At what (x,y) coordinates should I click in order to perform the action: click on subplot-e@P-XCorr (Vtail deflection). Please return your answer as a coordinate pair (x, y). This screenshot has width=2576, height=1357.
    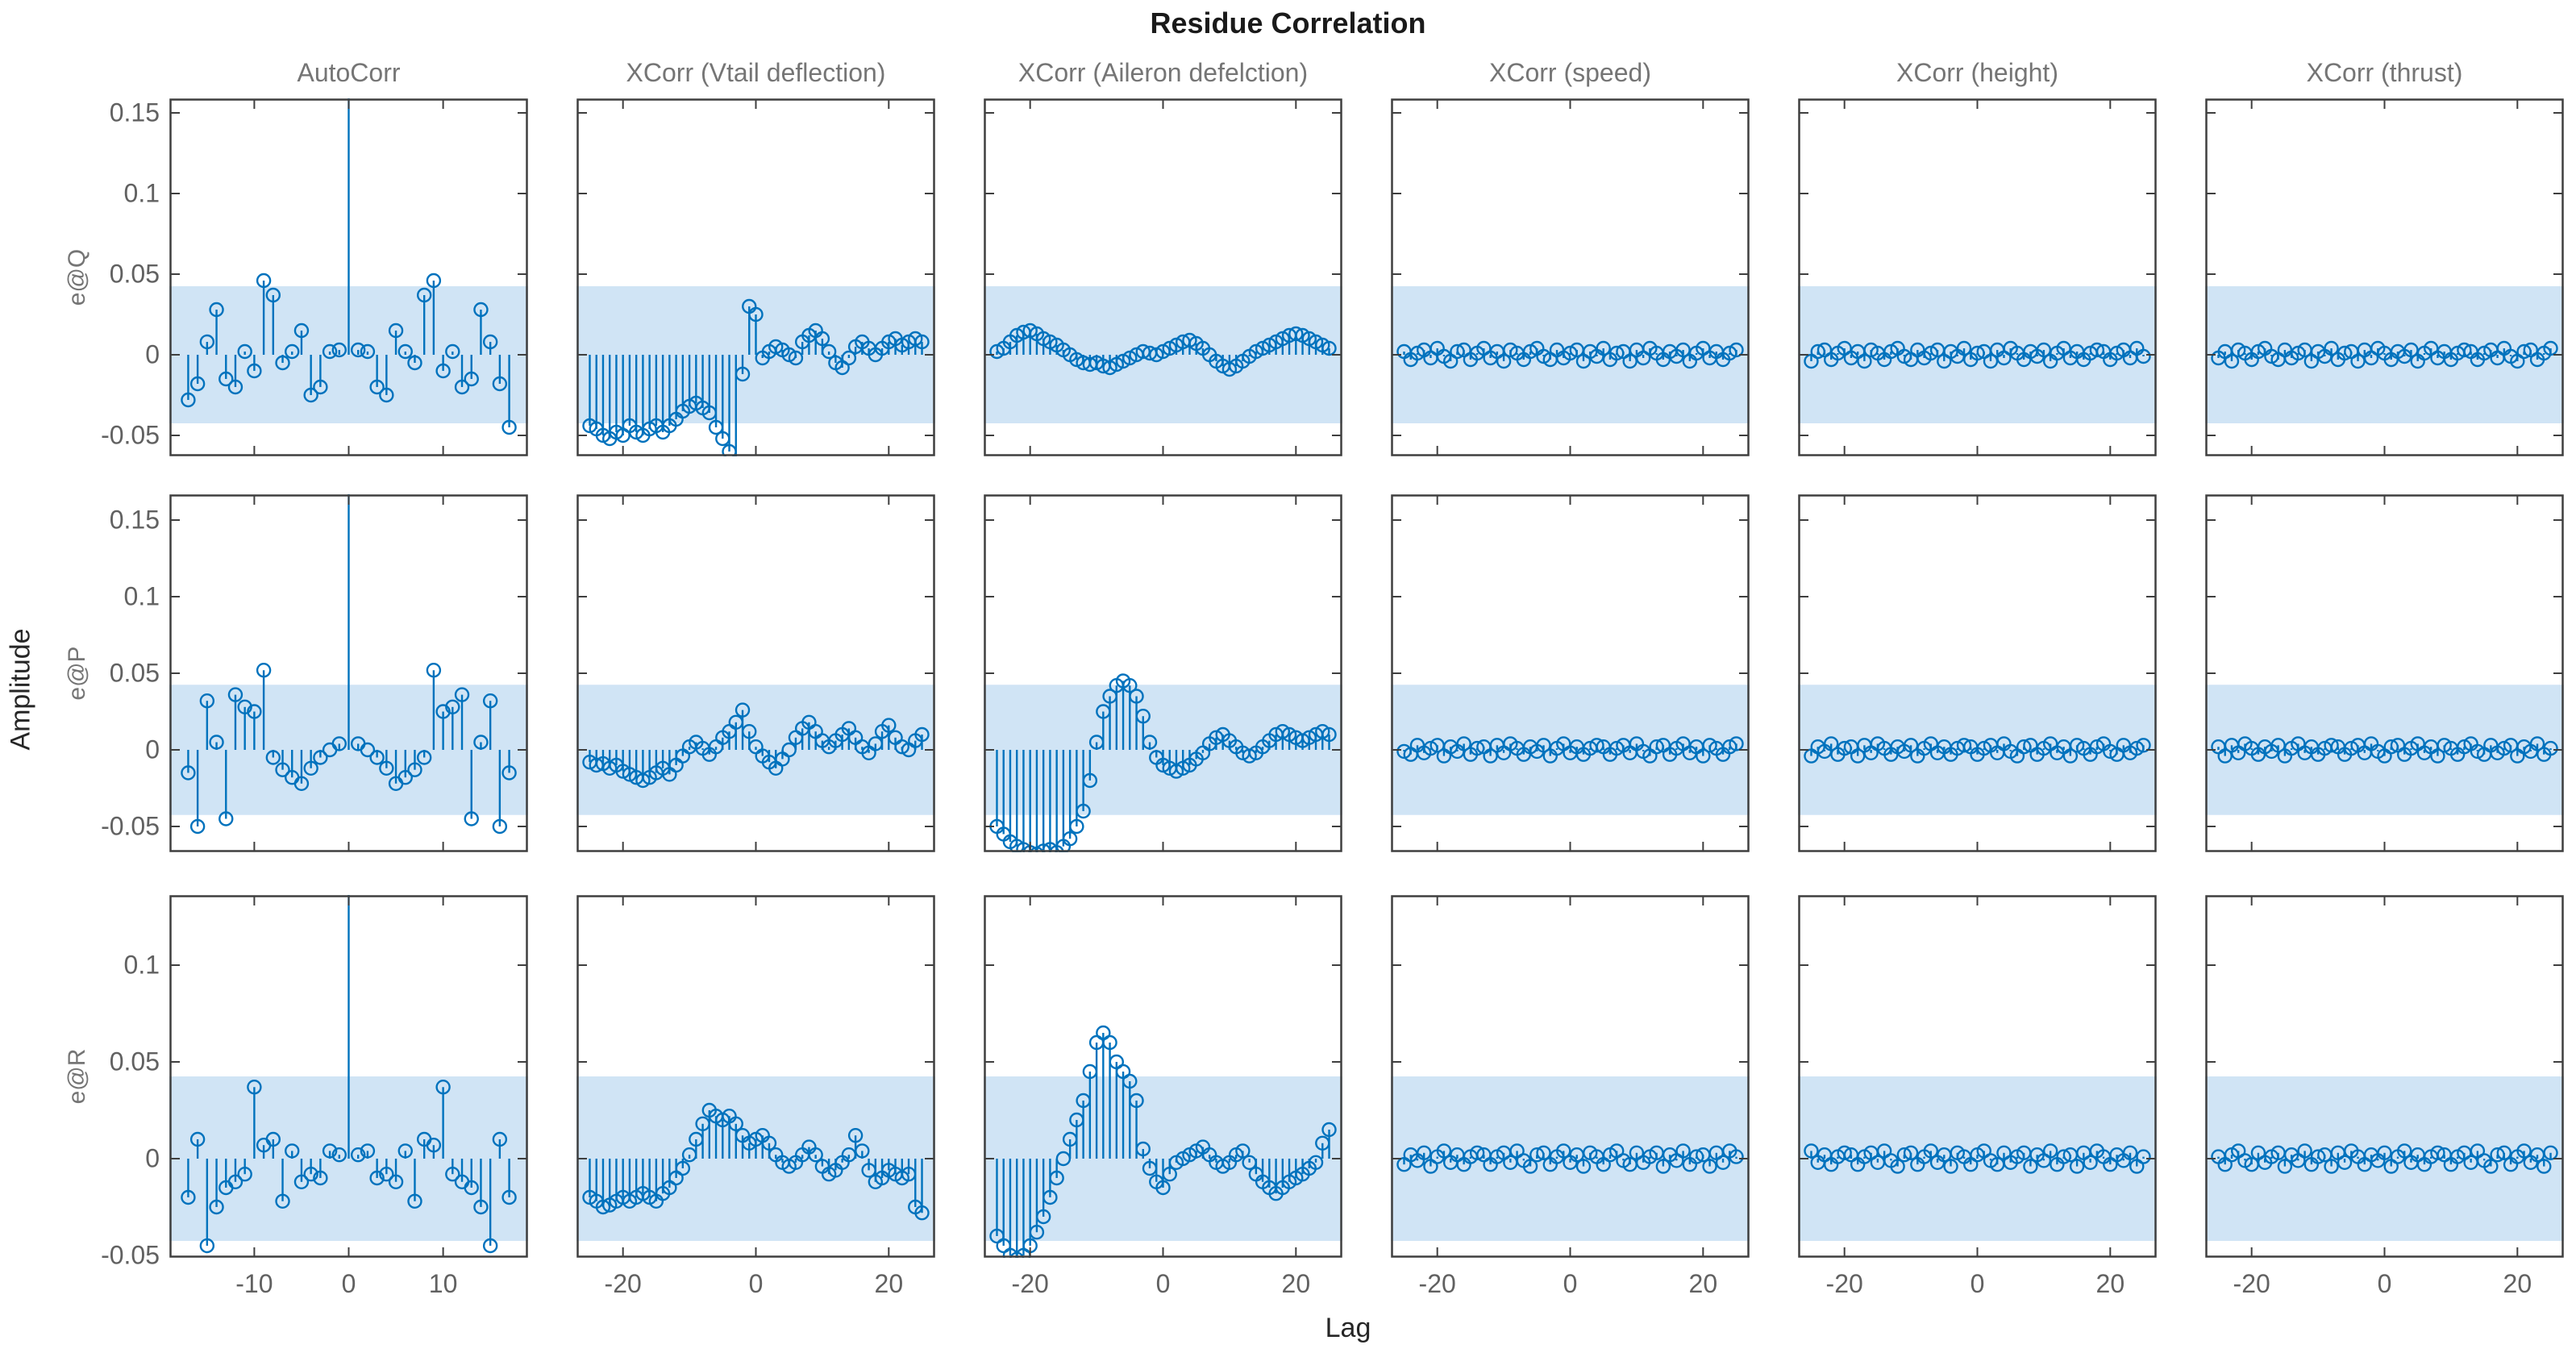
    Looking at the image, I should click on (755, 673).